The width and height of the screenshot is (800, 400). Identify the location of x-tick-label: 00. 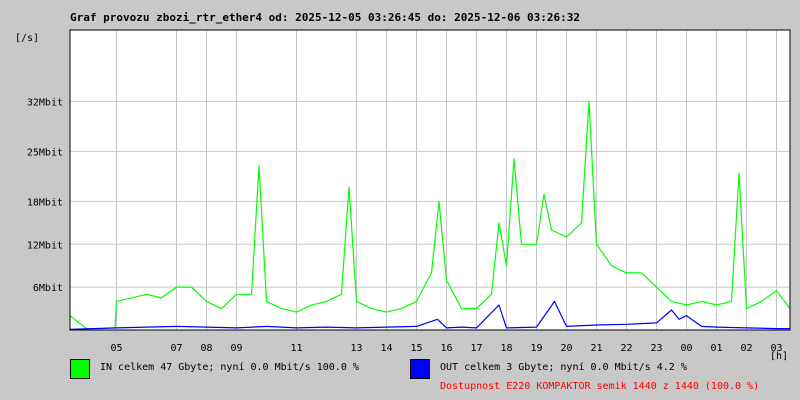
(686, 348).